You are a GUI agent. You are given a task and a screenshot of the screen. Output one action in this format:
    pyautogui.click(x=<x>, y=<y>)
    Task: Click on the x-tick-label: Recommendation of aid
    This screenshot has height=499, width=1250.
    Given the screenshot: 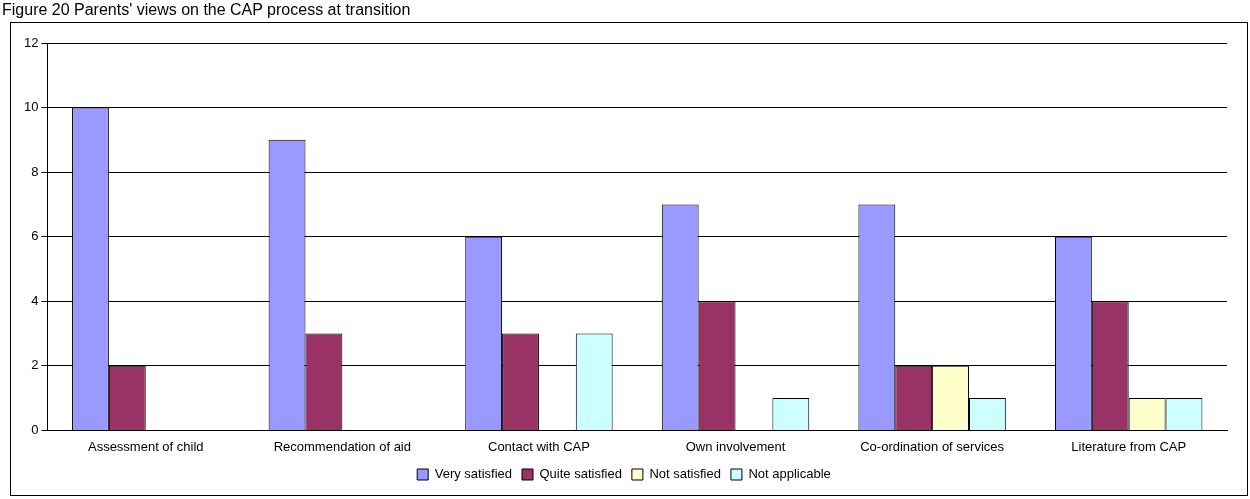 What is the action you would take?
    pyautogui.click(x=342, y=446)
    